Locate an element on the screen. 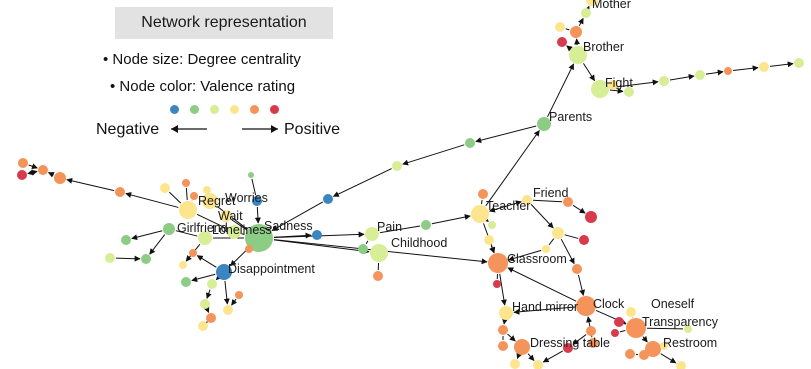  node-n_a5 is located at coordinates (169, 229).